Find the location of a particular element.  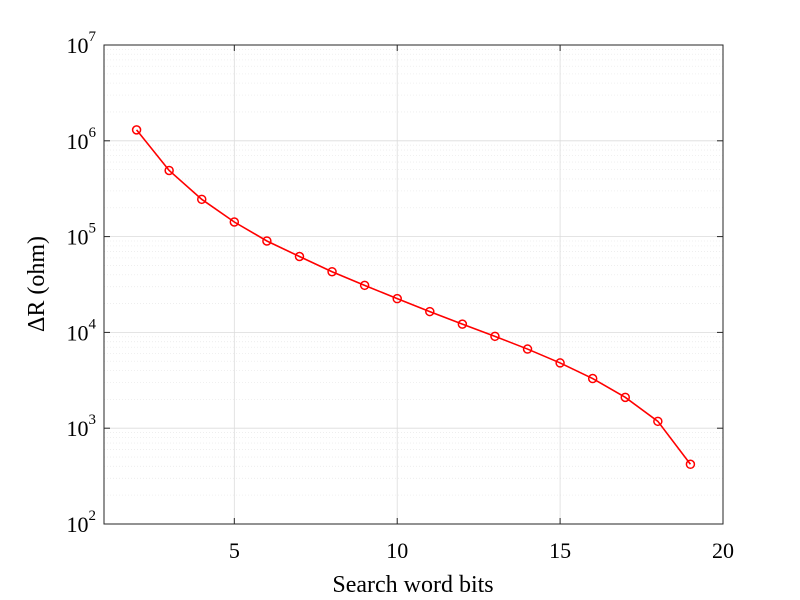

y-tick-label: 10² is located at coordinates (82, 522).